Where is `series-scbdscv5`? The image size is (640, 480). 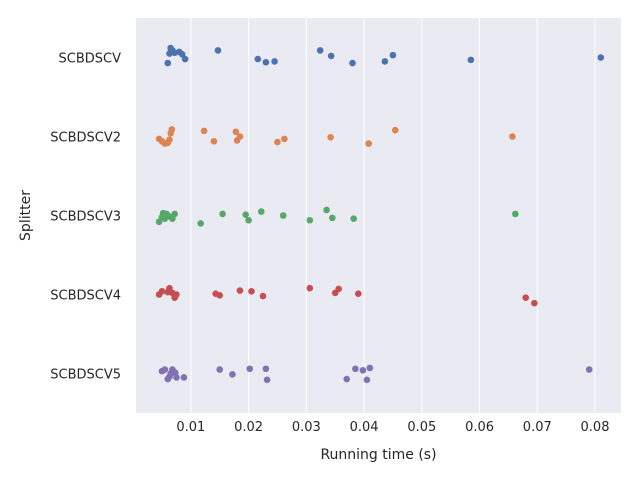 series-scbdscv5 is located at coordinates (375, 374).